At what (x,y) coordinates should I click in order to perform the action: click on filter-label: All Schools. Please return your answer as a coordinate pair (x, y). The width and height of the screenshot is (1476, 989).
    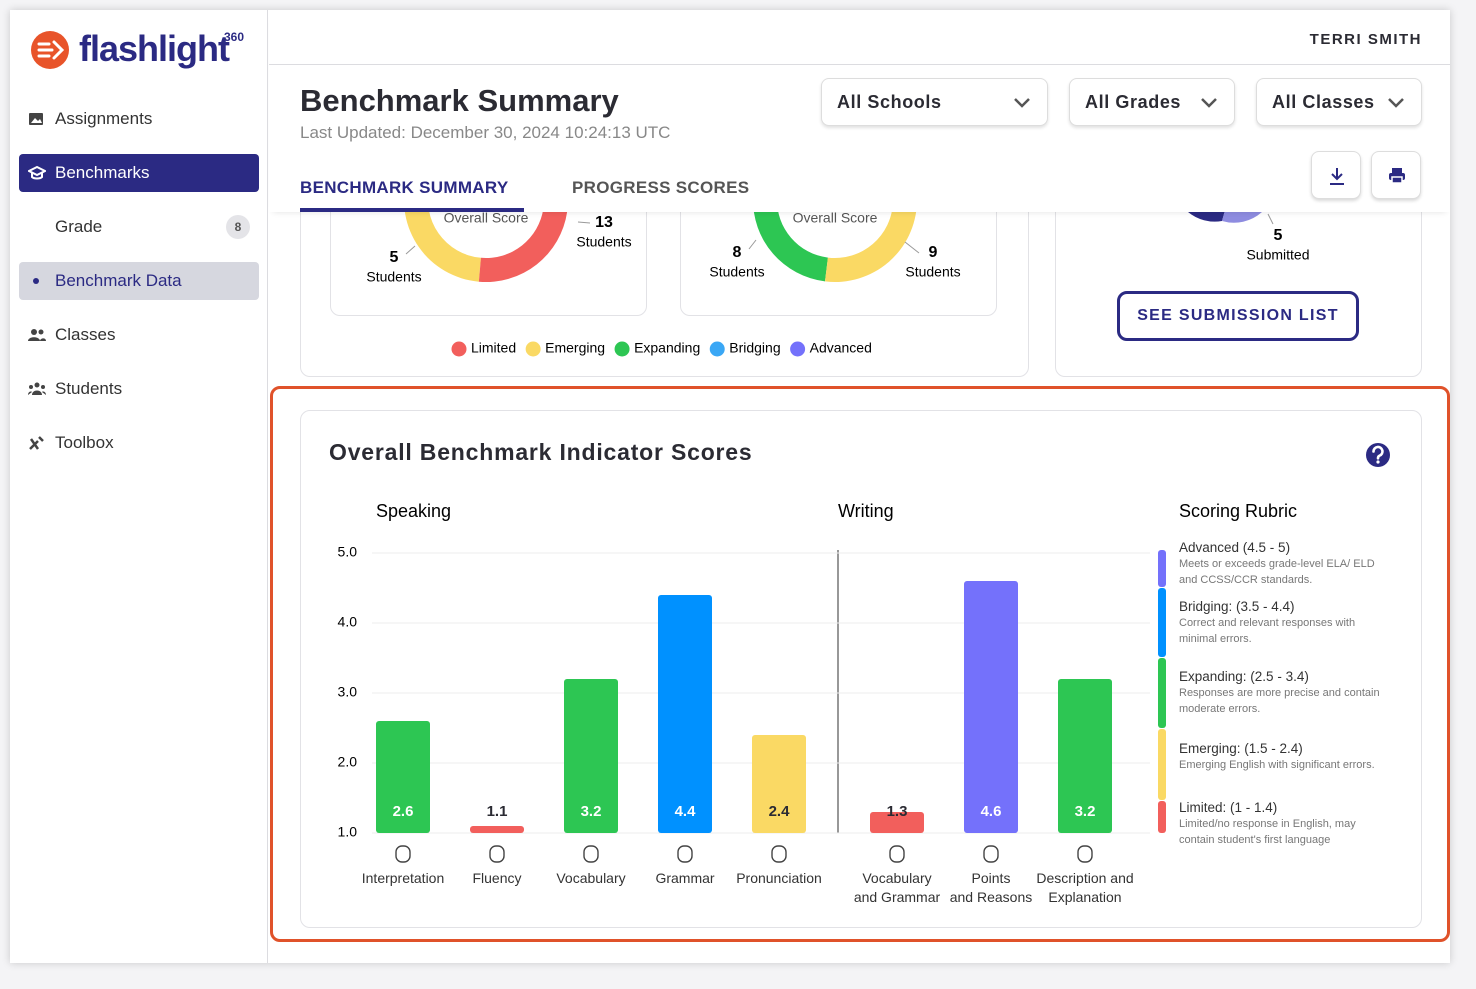
    Looking at the image, I should click on (889, 101).